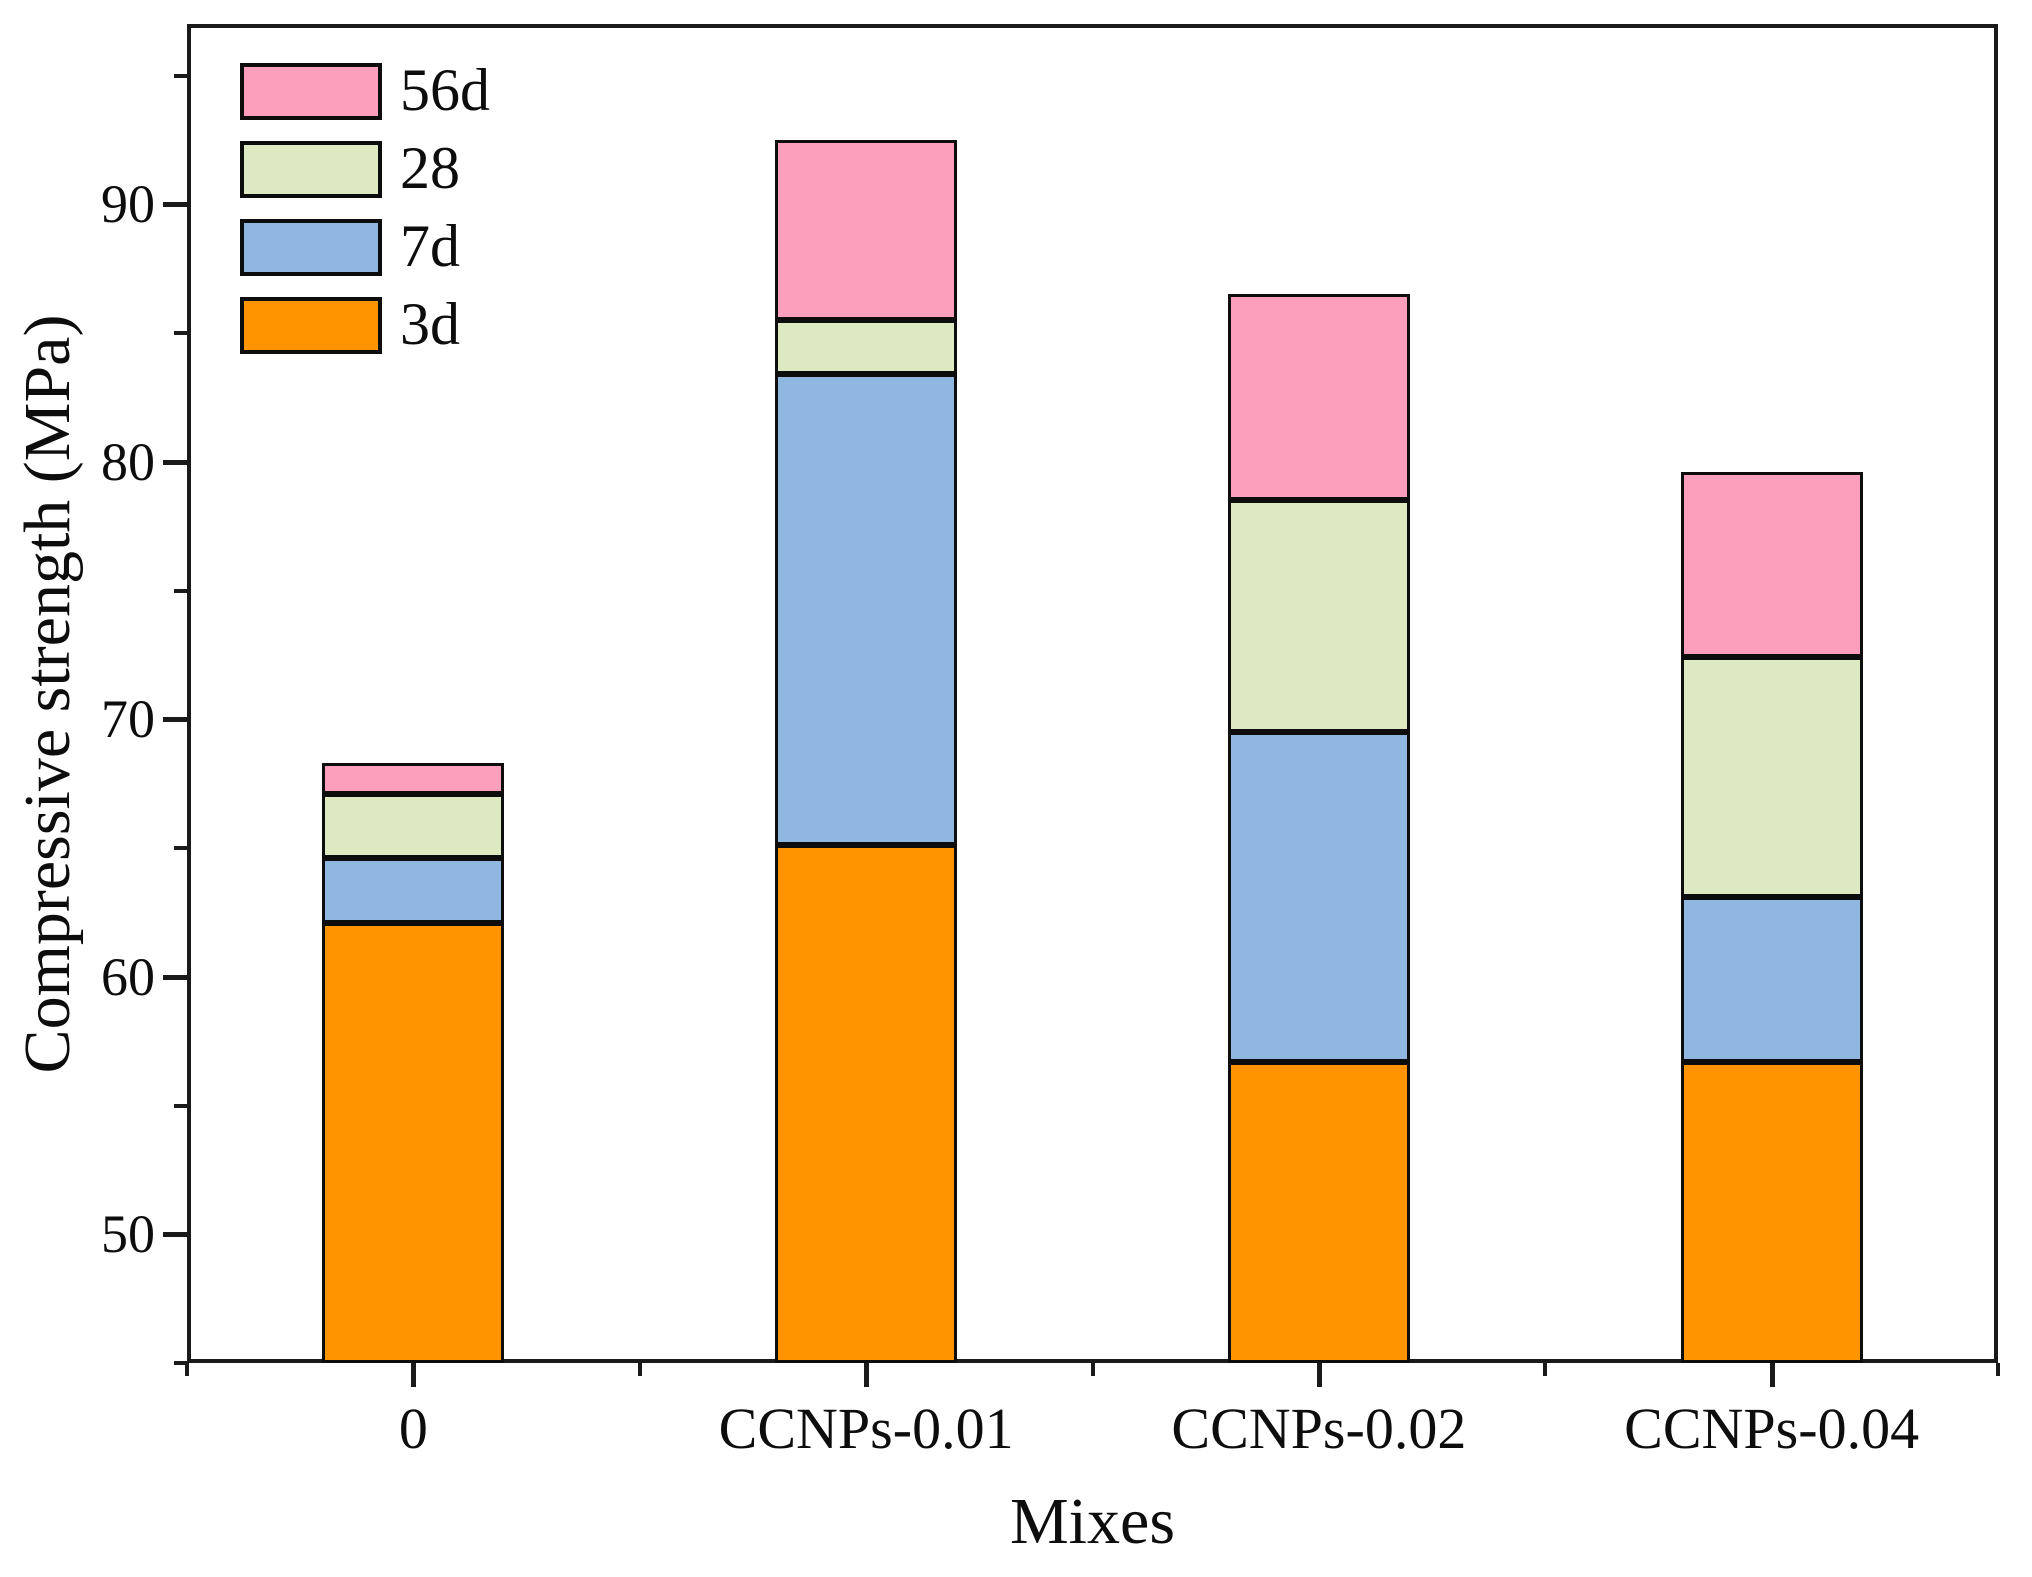 This screenshot has width=2032, height=1577. What do you see at coordinates (311, 325) in the screenshot?
I see `legend-swatch-3d` at bounding box center [311, 325].